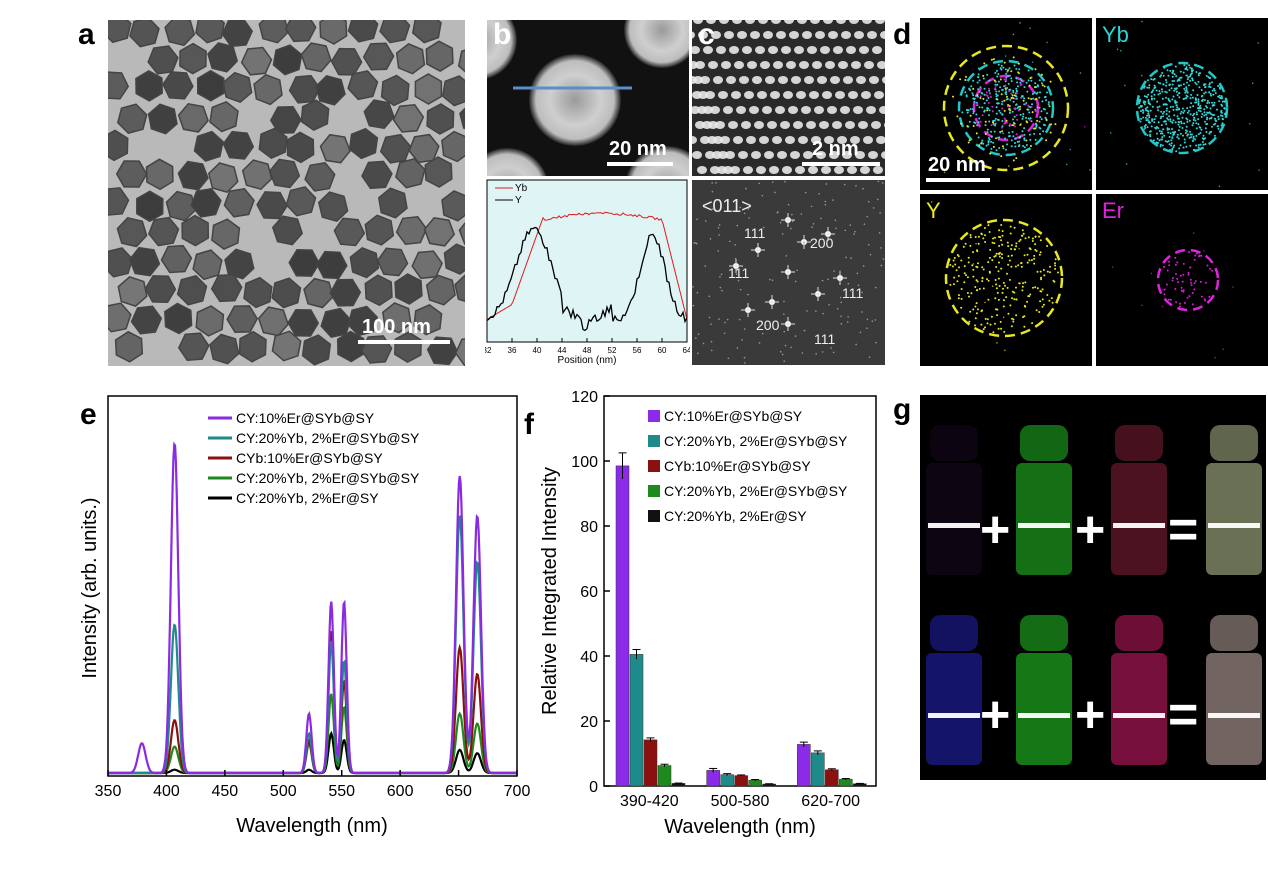  Describe the element at coordinates (518, 200) in the screenshot. I see `profile-legend-y: Y` at that location.